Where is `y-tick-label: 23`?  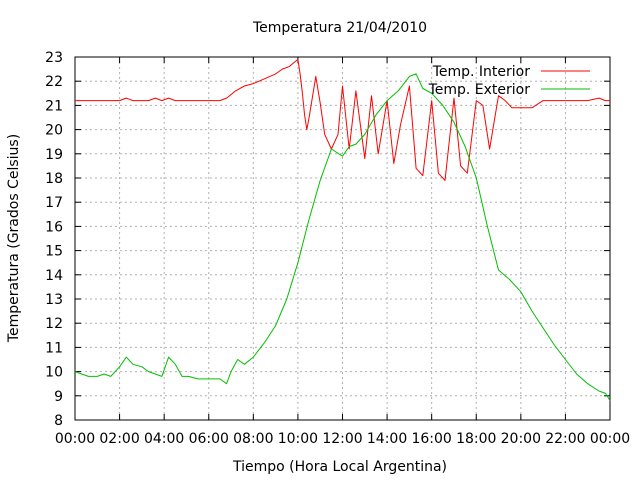
y-tick-label: 23 is located at coordinates (54, 58).